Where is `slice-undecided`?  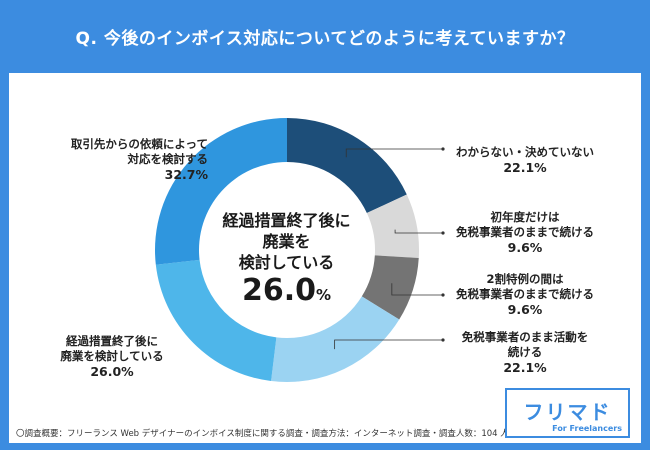 slice-undecided is located at coordinates (347, 166).